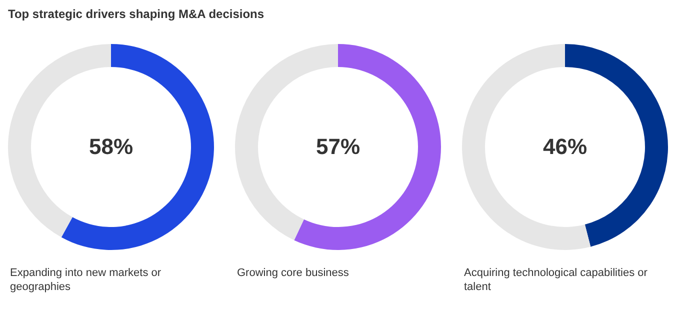 The image size is (700, 322). What do you see at coordinates (111, 146) in the screenshot?
I see `data-label: 58%` at bounding box center [111, 146].